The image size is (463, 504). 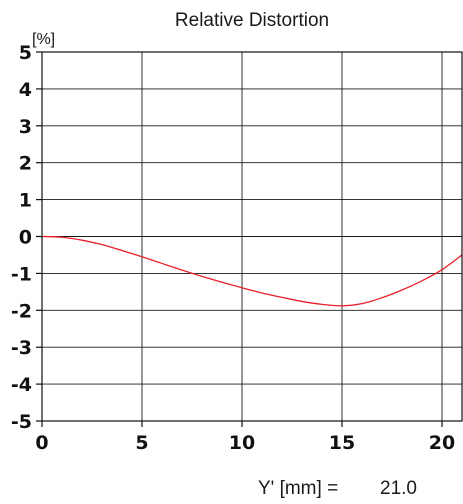 I want to click on y-tick-label-10: -5, so click(x=21, y=422).